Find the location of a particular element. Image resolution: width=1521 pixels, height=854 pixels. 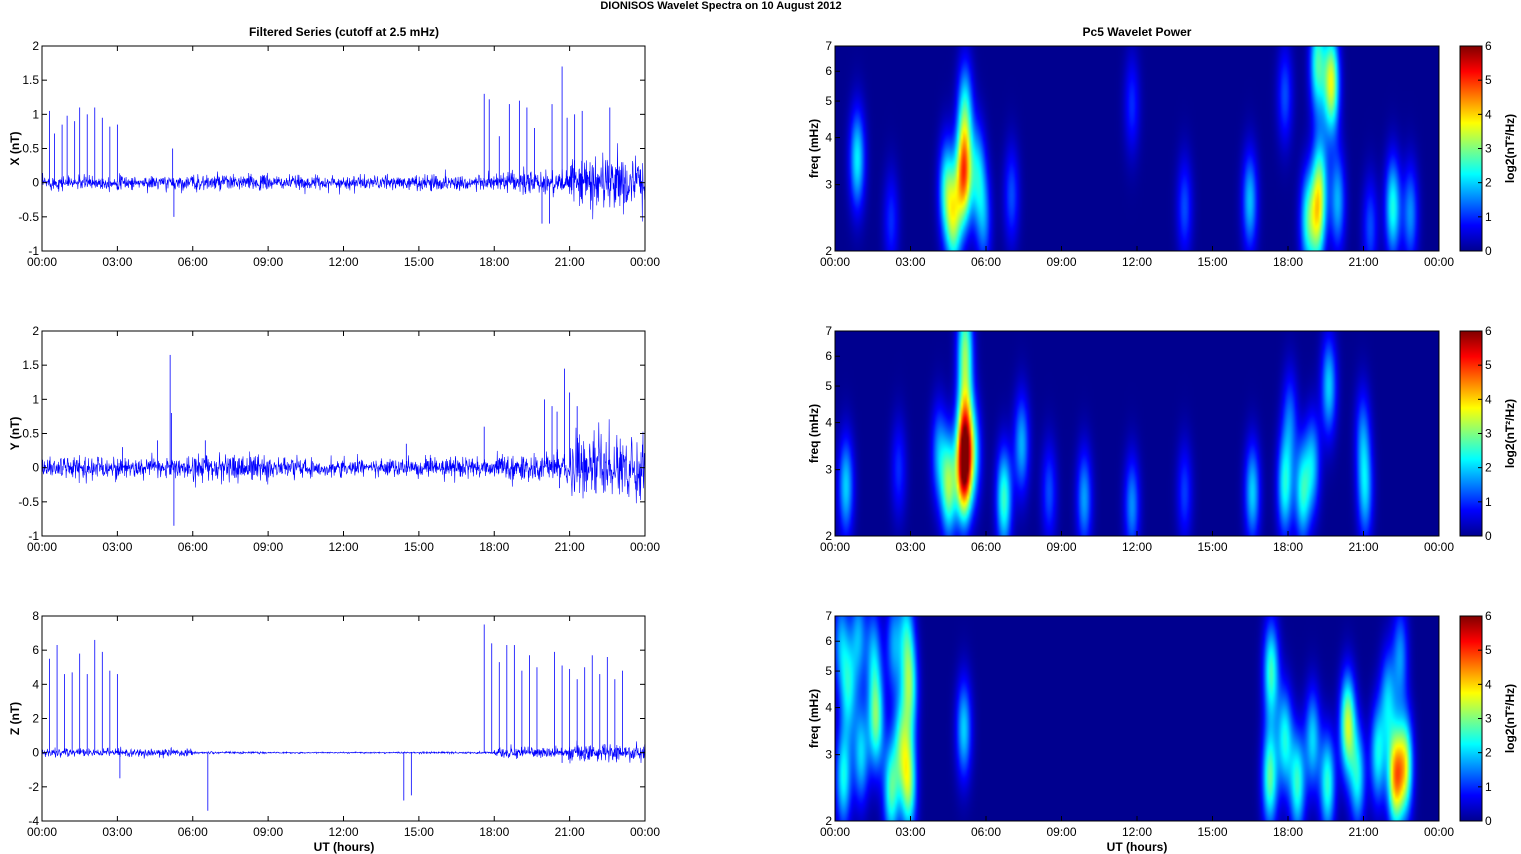

y-tick-label: 0.5 is located at coordinates (30, 149).